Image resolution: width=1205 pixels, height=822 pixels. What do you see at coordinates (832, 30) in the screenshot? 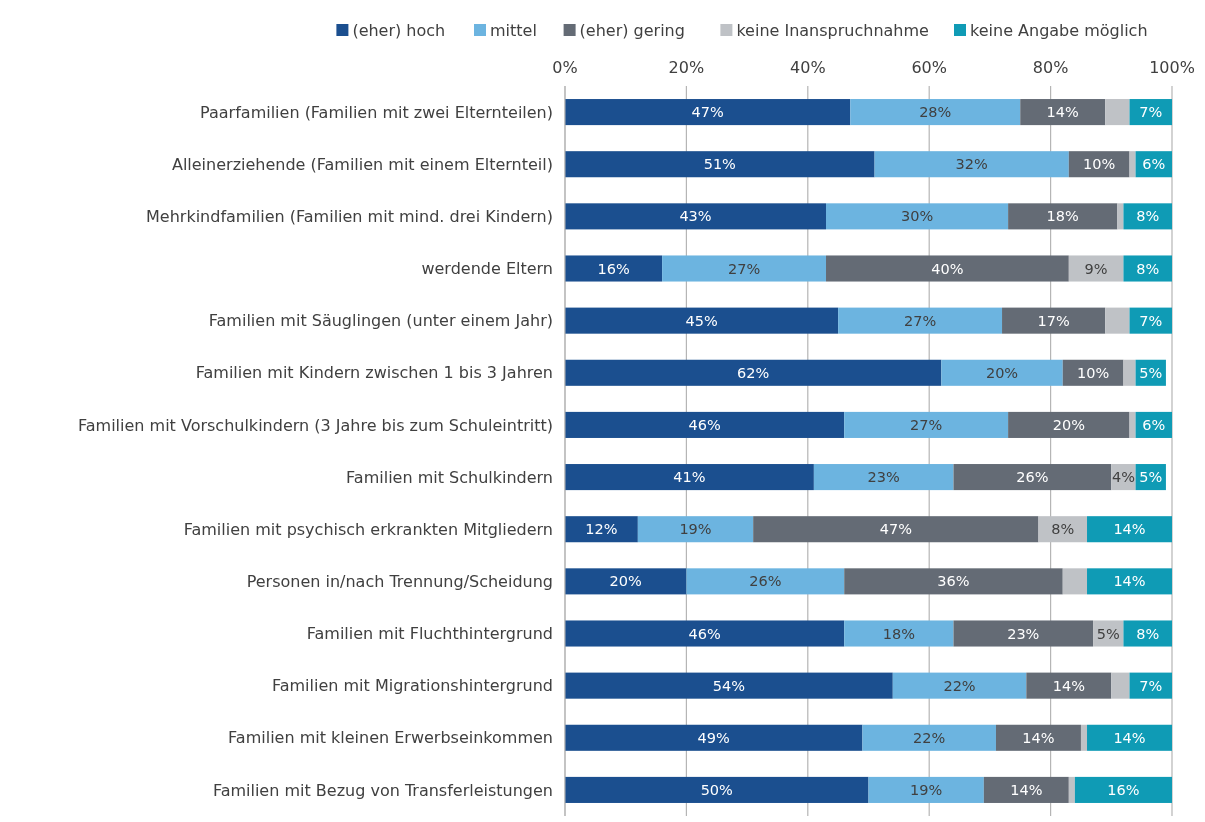
I see `legend-label: keine Inanspruchnahme` at bounding box center [832, 30].